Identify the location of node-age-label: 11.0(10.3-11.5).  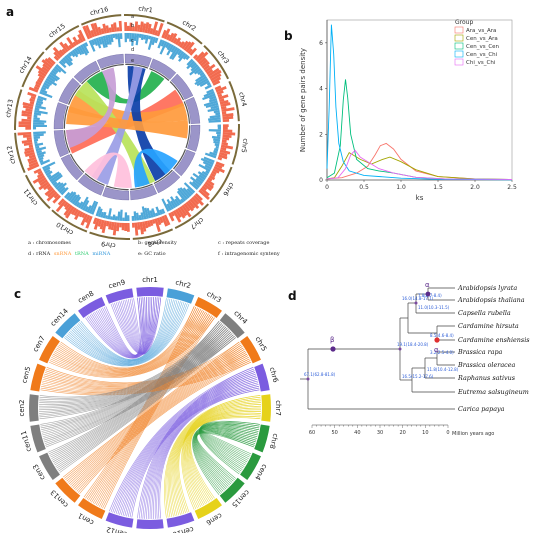
(434, 307).